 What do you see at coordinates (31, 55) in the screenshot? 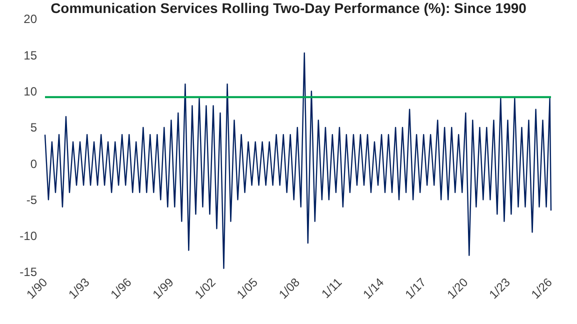
I see `y-tick-label: 15` at bounding box center [31, 55].